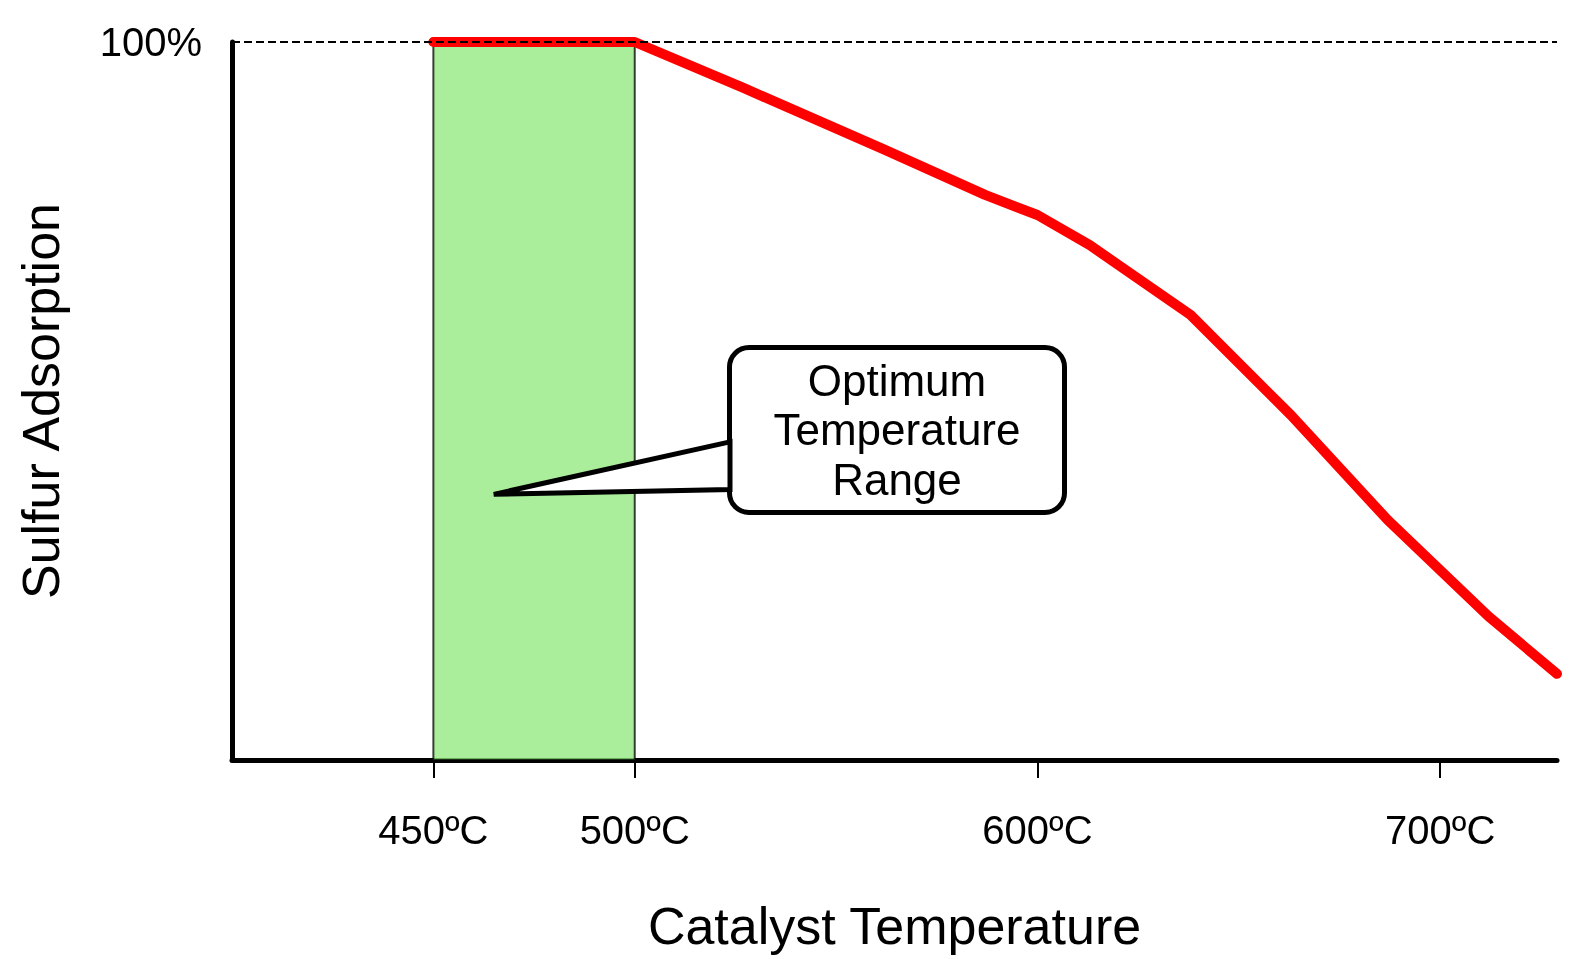  I want to click on y-axis-title: Sulfur Adsorption, so click(41, 401).